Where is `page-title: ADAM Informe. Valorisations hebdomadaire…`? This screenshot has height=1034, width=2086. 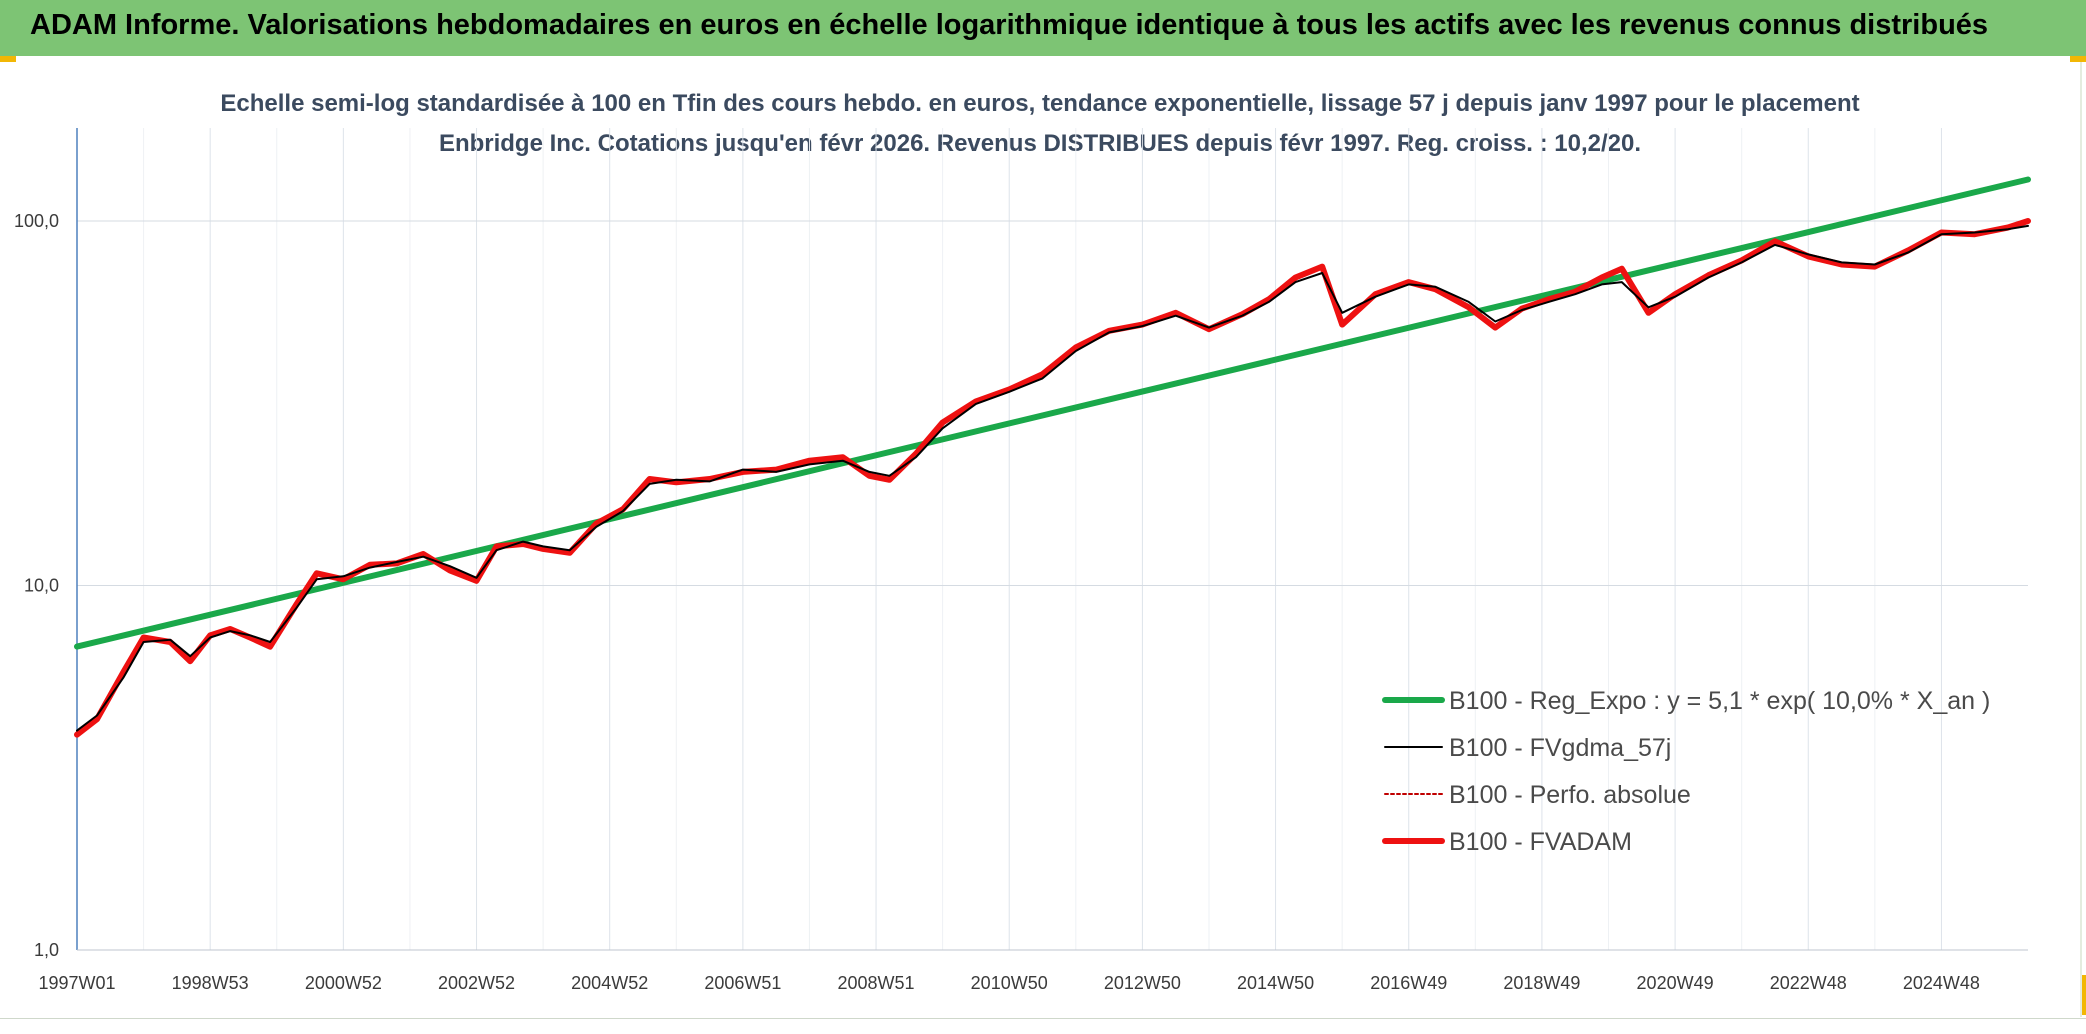
page-title: ADAM Informe. Valorisations hebdomadaire… is located at coordinates (1009, 25).